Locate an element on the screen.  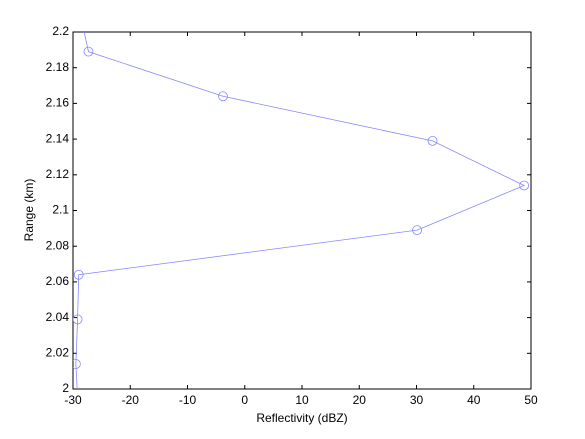
y-axis-label: Range (km) is located at coordinates (29, 210).